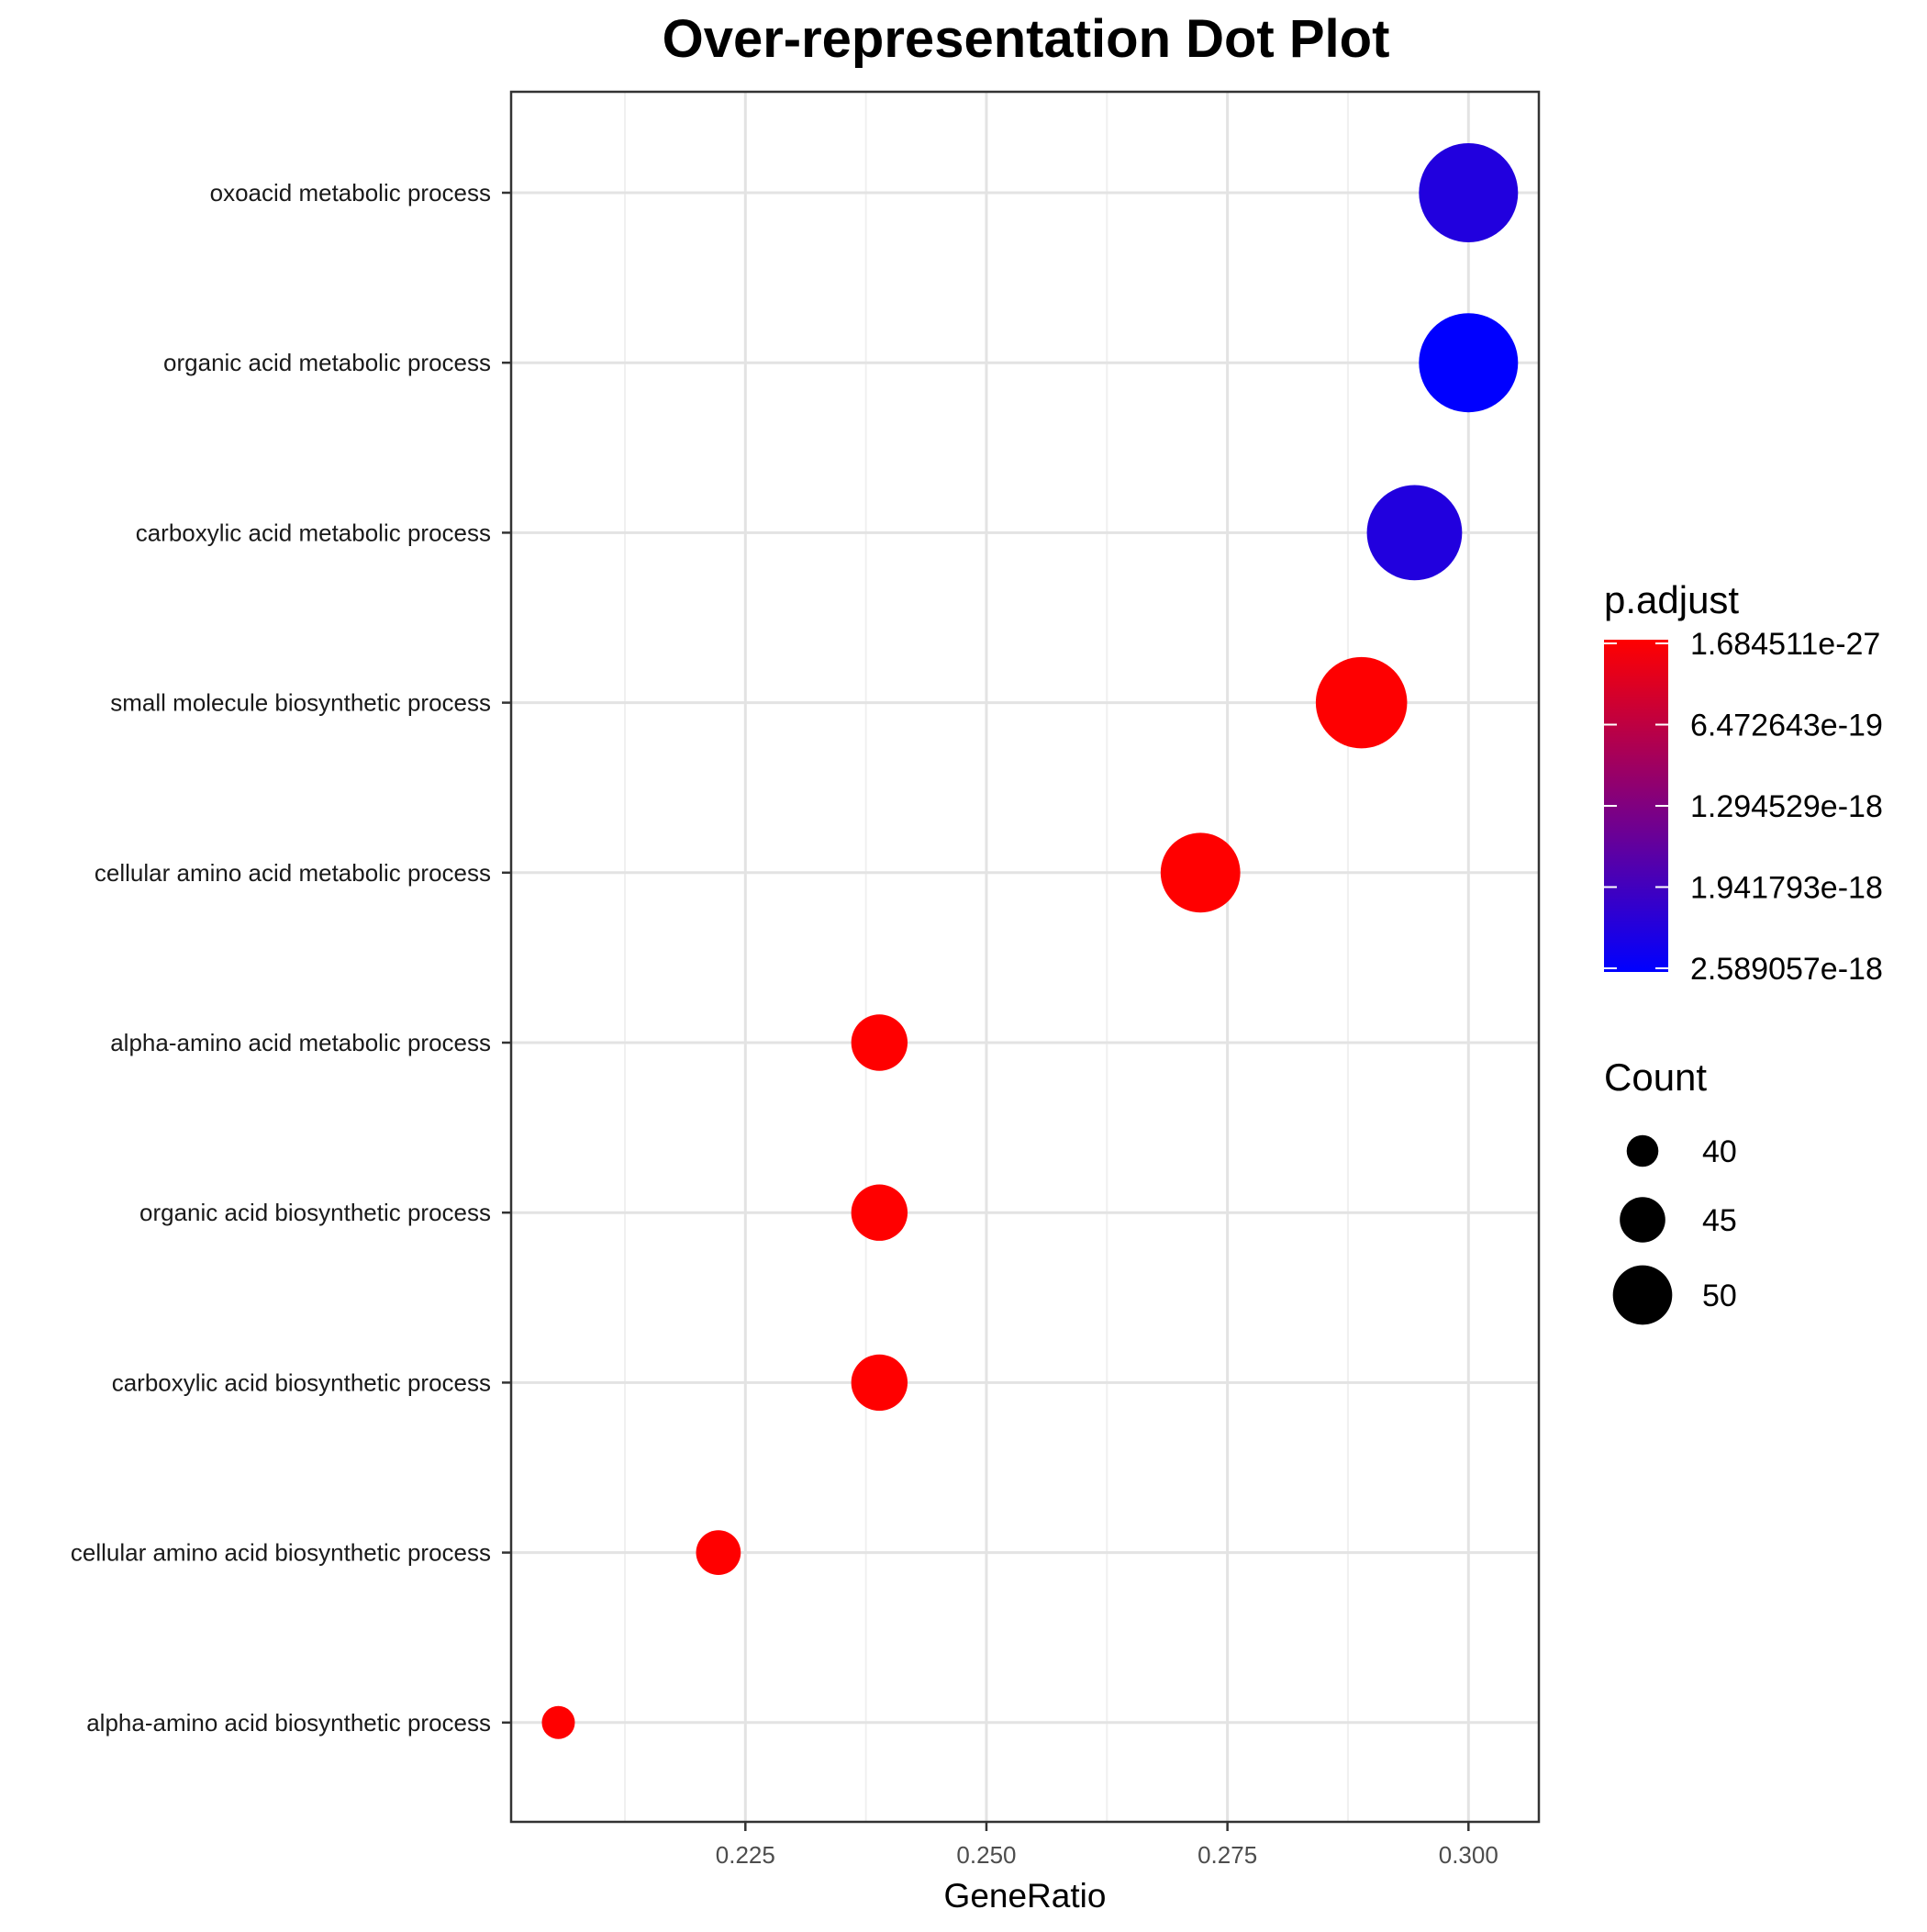  What do you see at coordinates (1468, 1855) in the screenshot?
I see `x-tick-label: 0.300` at bounding box center [1468, 1855].